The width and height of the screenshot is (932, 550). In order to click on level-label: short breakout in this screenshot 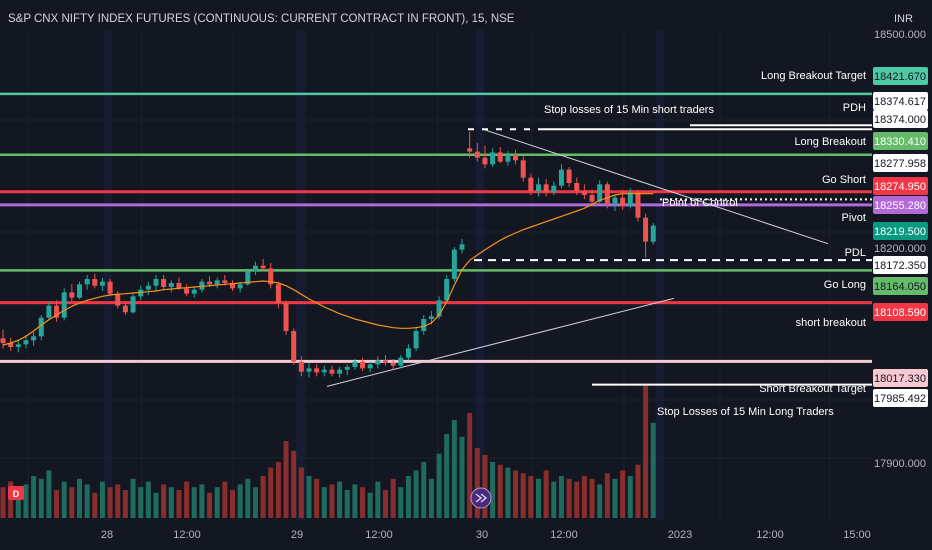, I will do `click(831, 323)`.